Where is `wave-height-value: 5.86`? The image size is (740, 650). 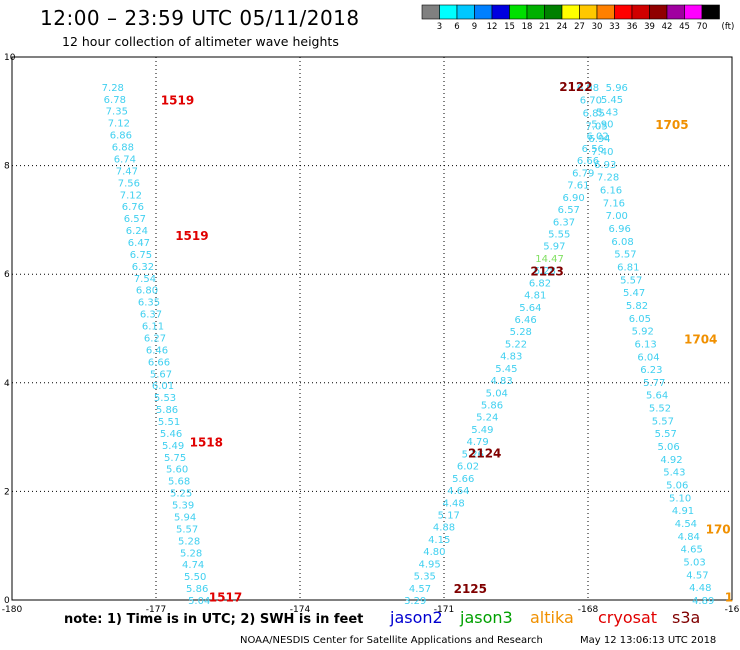 wave-height-value: 5.86 is located at coordinates (167, 410).